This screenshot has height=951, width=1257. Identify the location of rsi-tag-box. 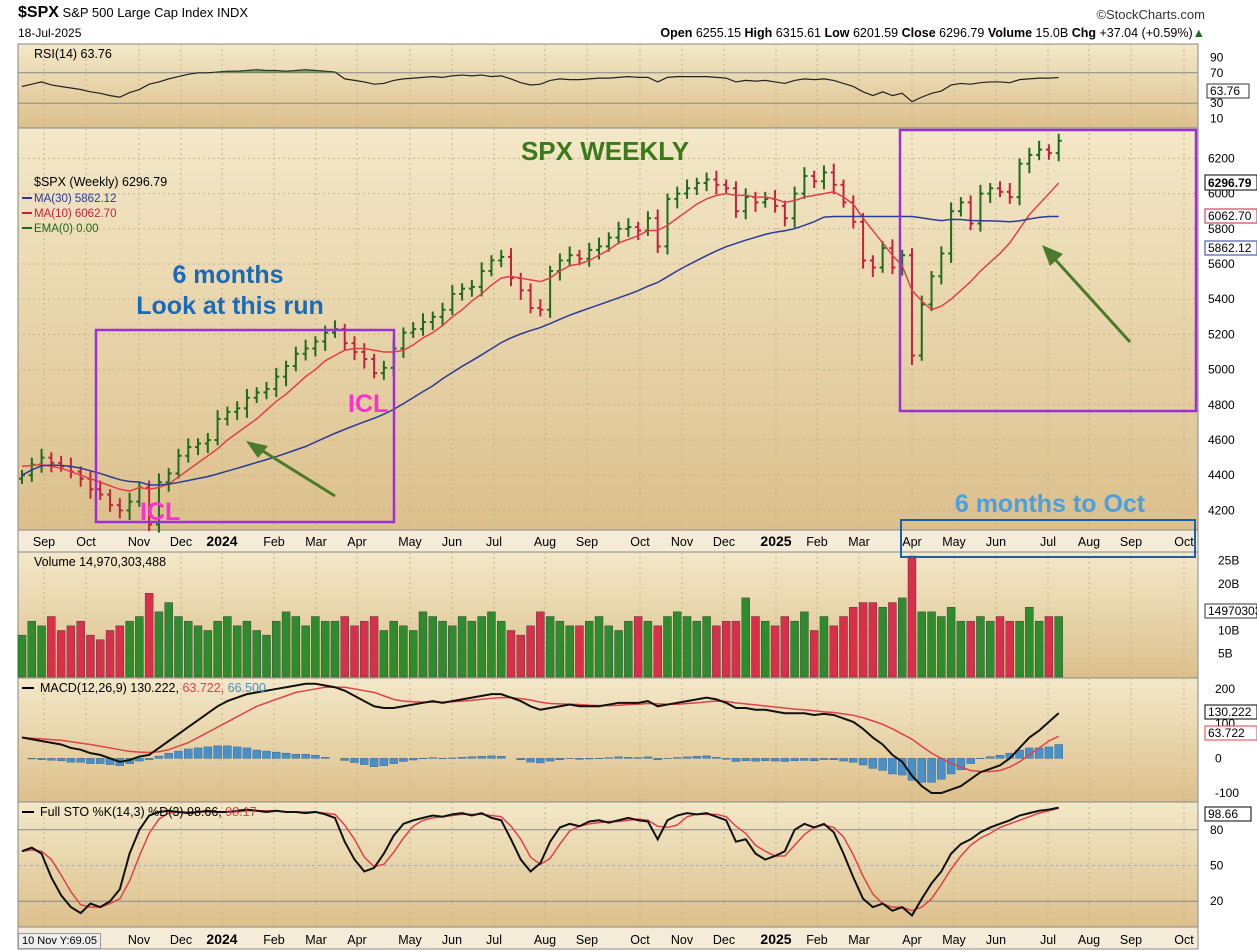
(1228, 91).